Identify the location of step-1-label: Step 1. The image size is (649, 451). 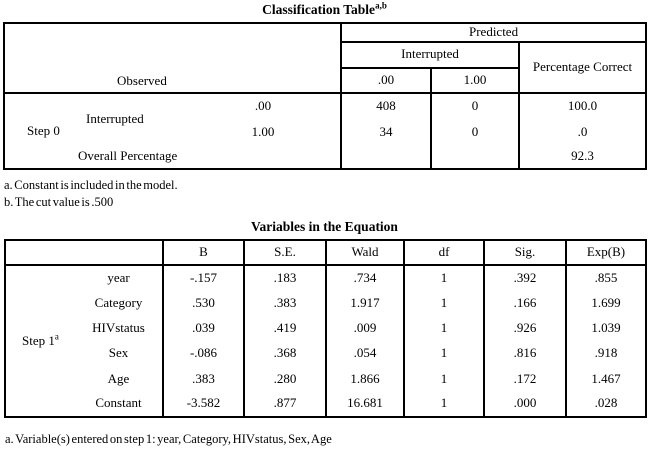
(38, 340).